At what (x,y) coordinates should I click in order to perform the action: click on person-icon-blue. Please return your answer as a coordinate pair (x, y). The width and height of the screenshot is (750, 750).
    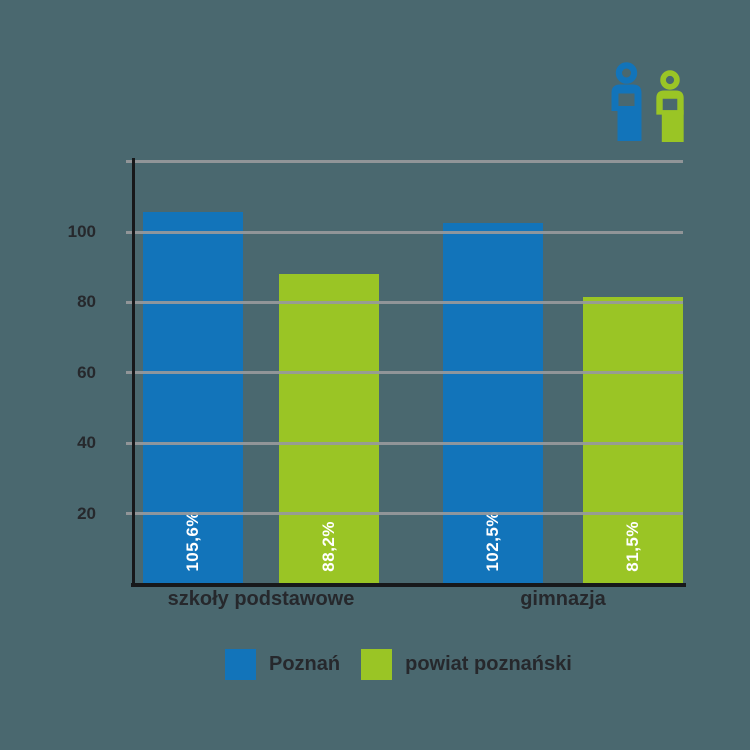
    Looking at the image, I should click on (626, 101).